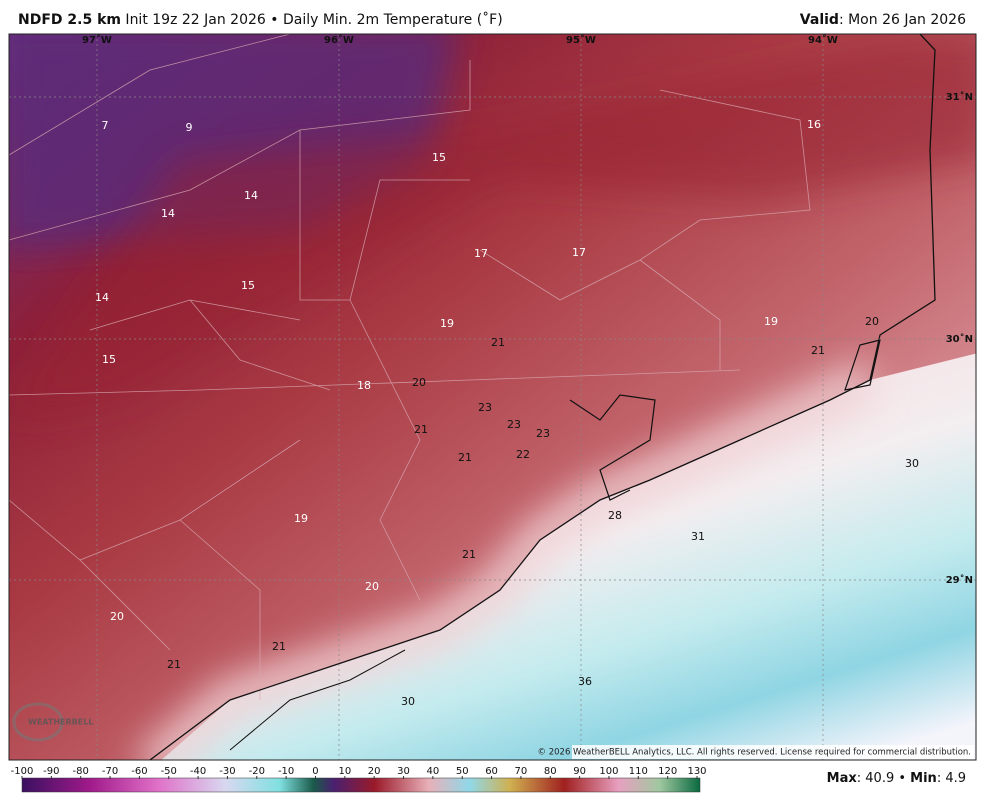 This screenshot has width=984, height=808. I want to click on max-value: : 40.9 •, so click(883, 778).